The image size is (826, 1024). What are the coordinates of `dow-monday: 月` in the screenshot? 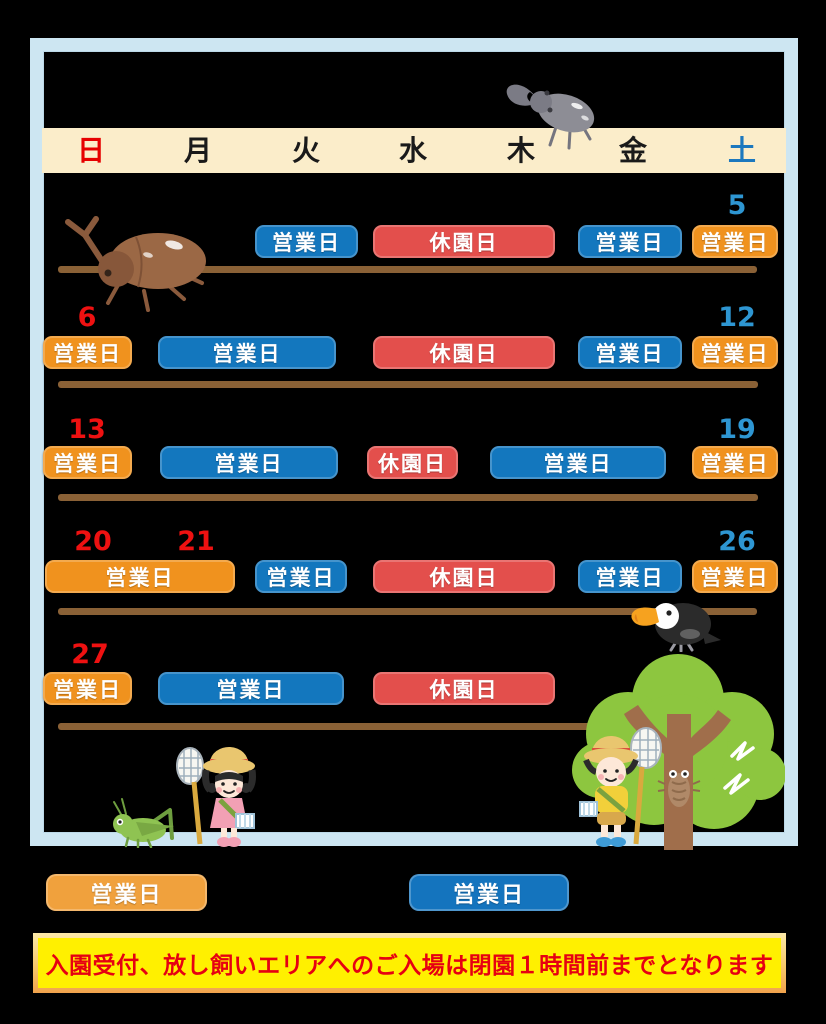 It's located at (198, 150).